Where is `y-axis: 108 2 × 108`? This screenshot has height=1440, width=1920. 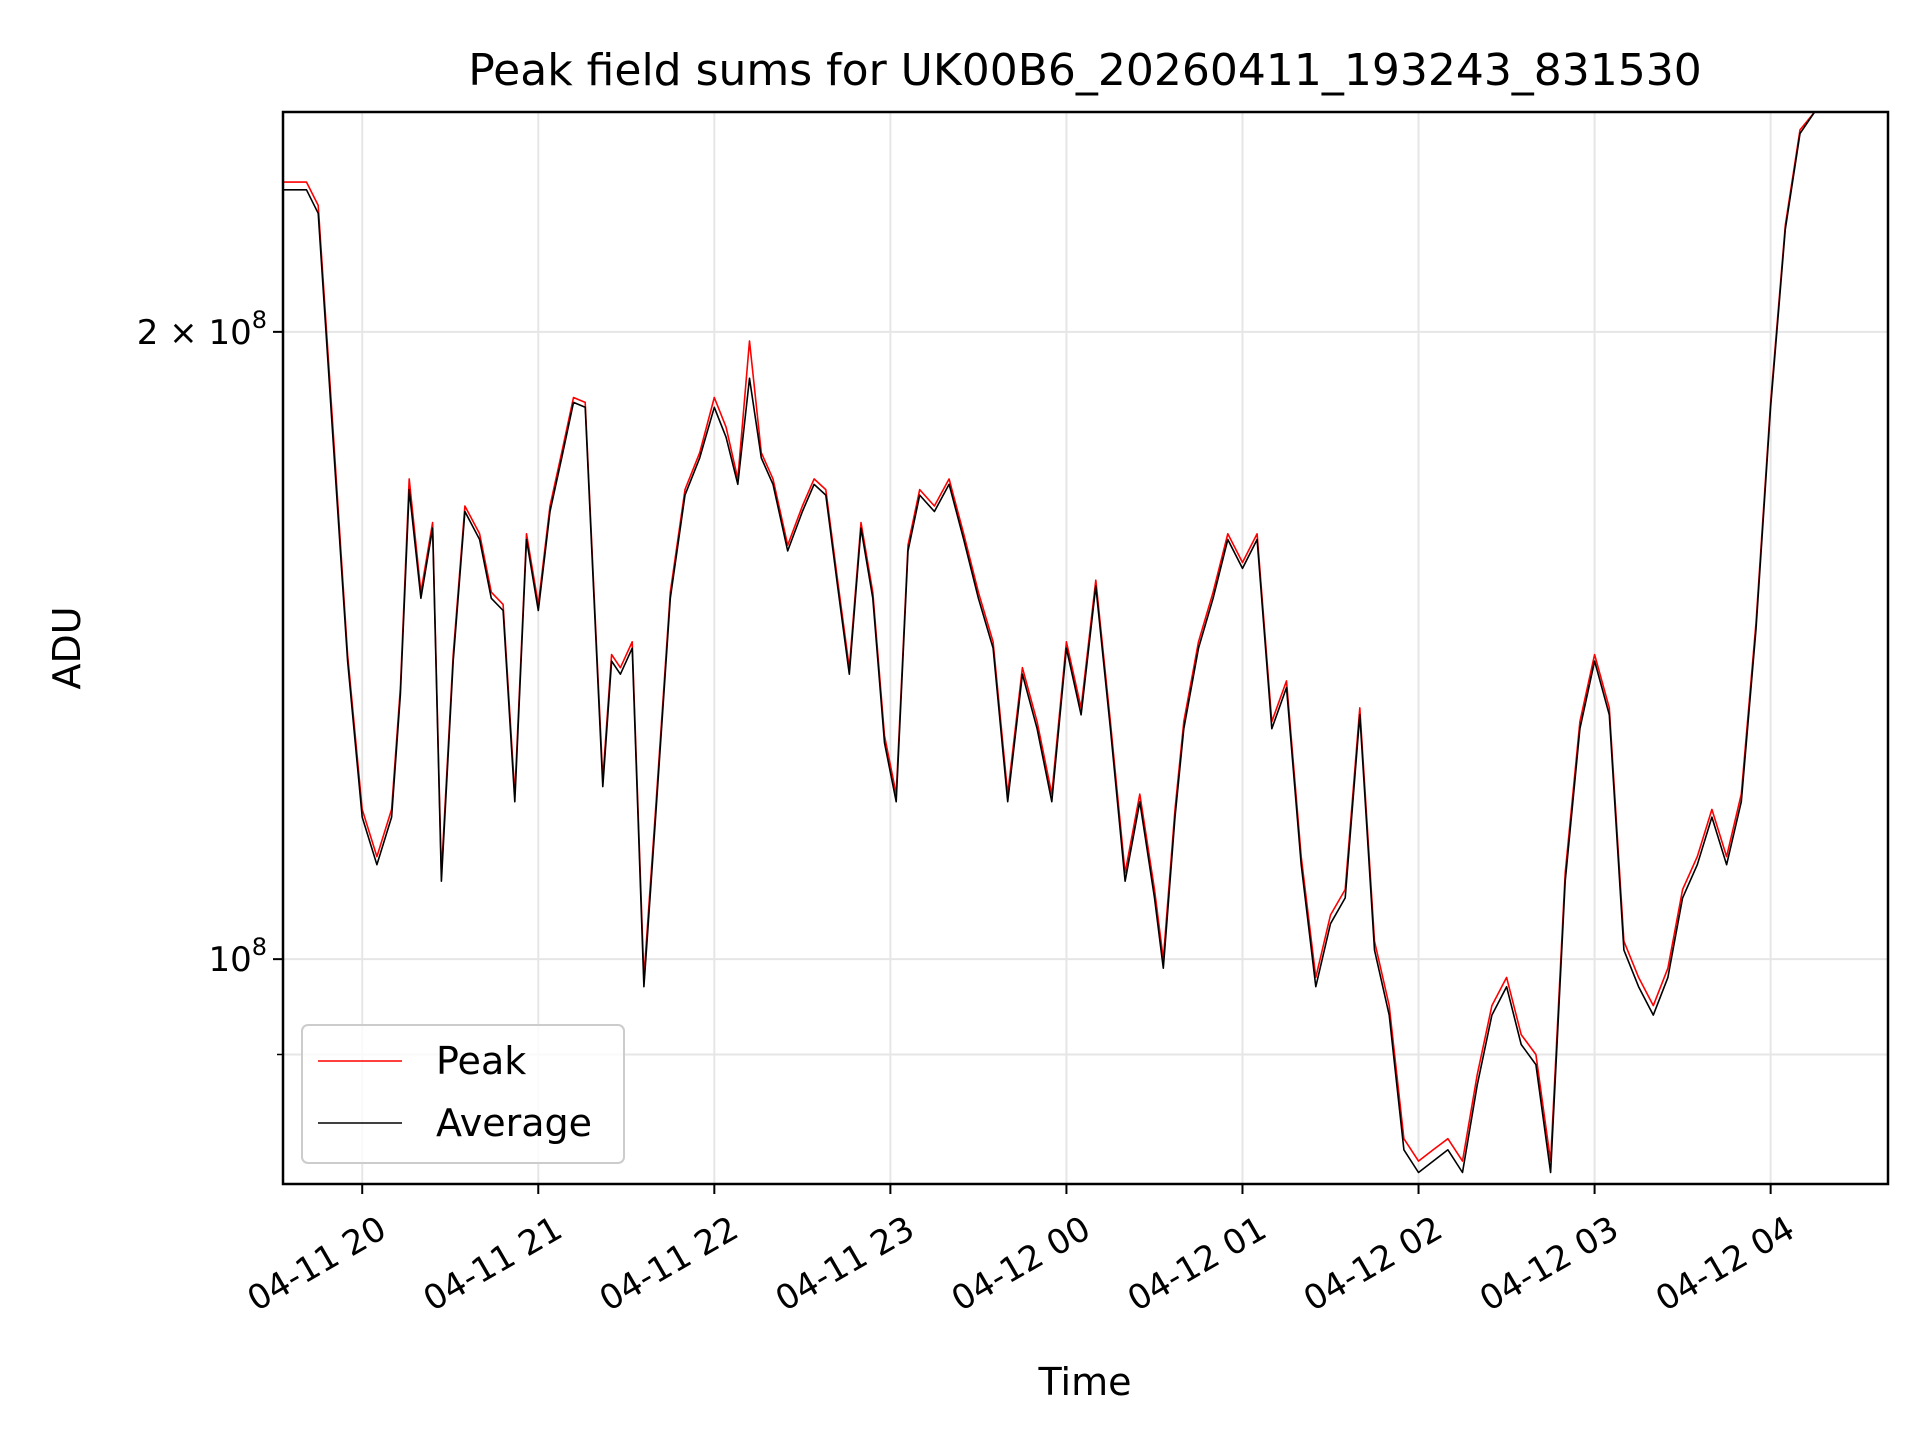 y-axis: 108 2 × 108 is located at coordinates (210, 681).